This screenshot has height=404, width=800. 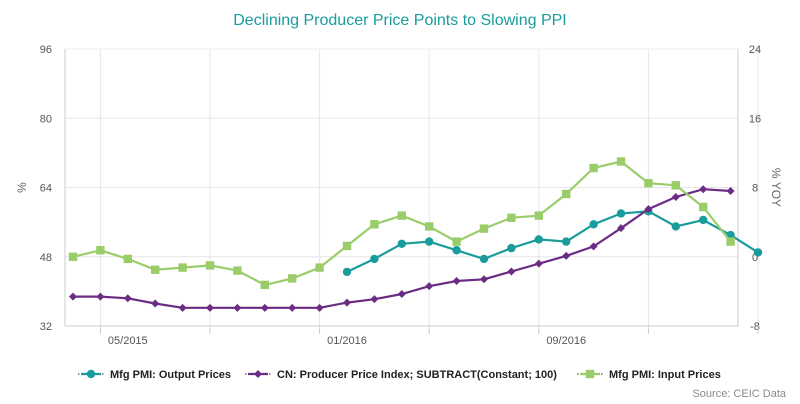 What do you see at coordinates (776, 187) in the screenshot?
I see `y-right-axis-title: % YOY` at bounding box center [776, 187].